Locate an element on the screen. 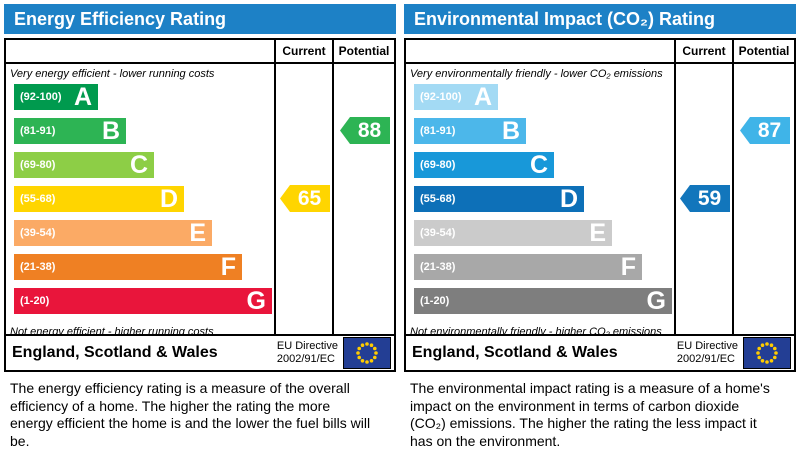  panel-title: Environmental Impact (CO₂) Rating is located at coordinates (600, 19).